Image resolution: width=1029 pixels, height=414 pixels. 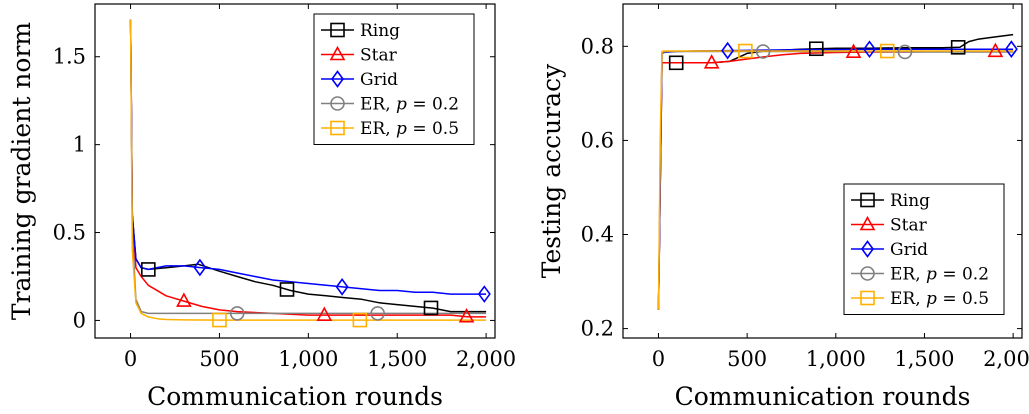 I want to click on y-tick-label: 0, so click(x=79, y=320).